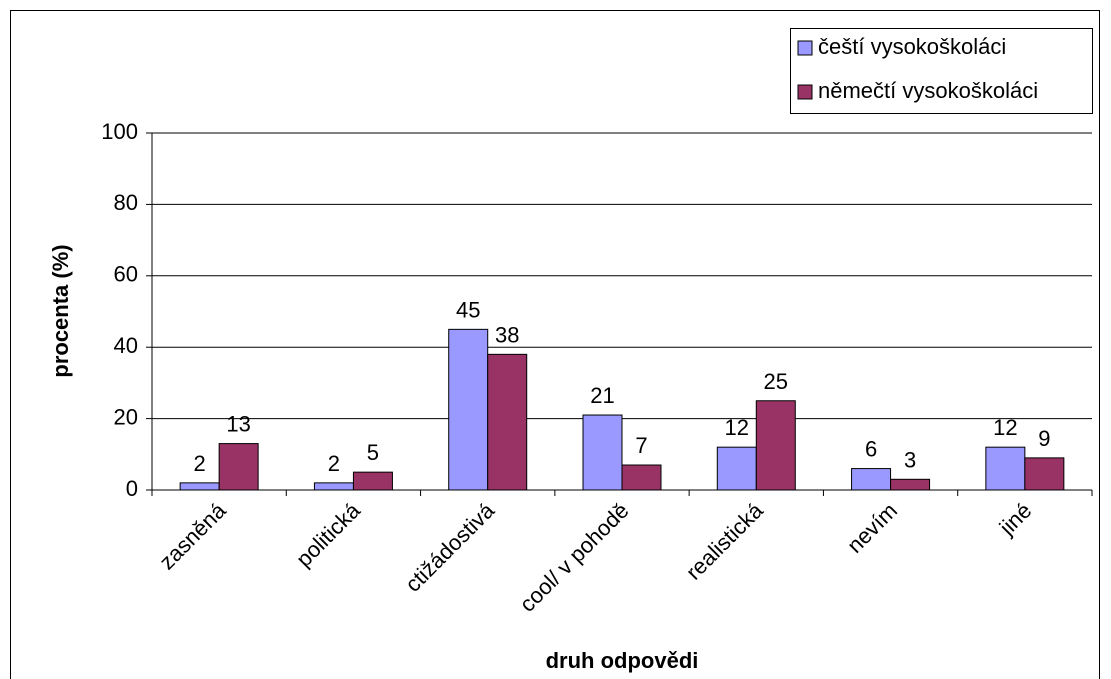 The image size is (1111, 679). Describe the element at coordinates (928, 90) in the screenshot. I see `legend-label: němečtí vysokoškoláci` at that location.